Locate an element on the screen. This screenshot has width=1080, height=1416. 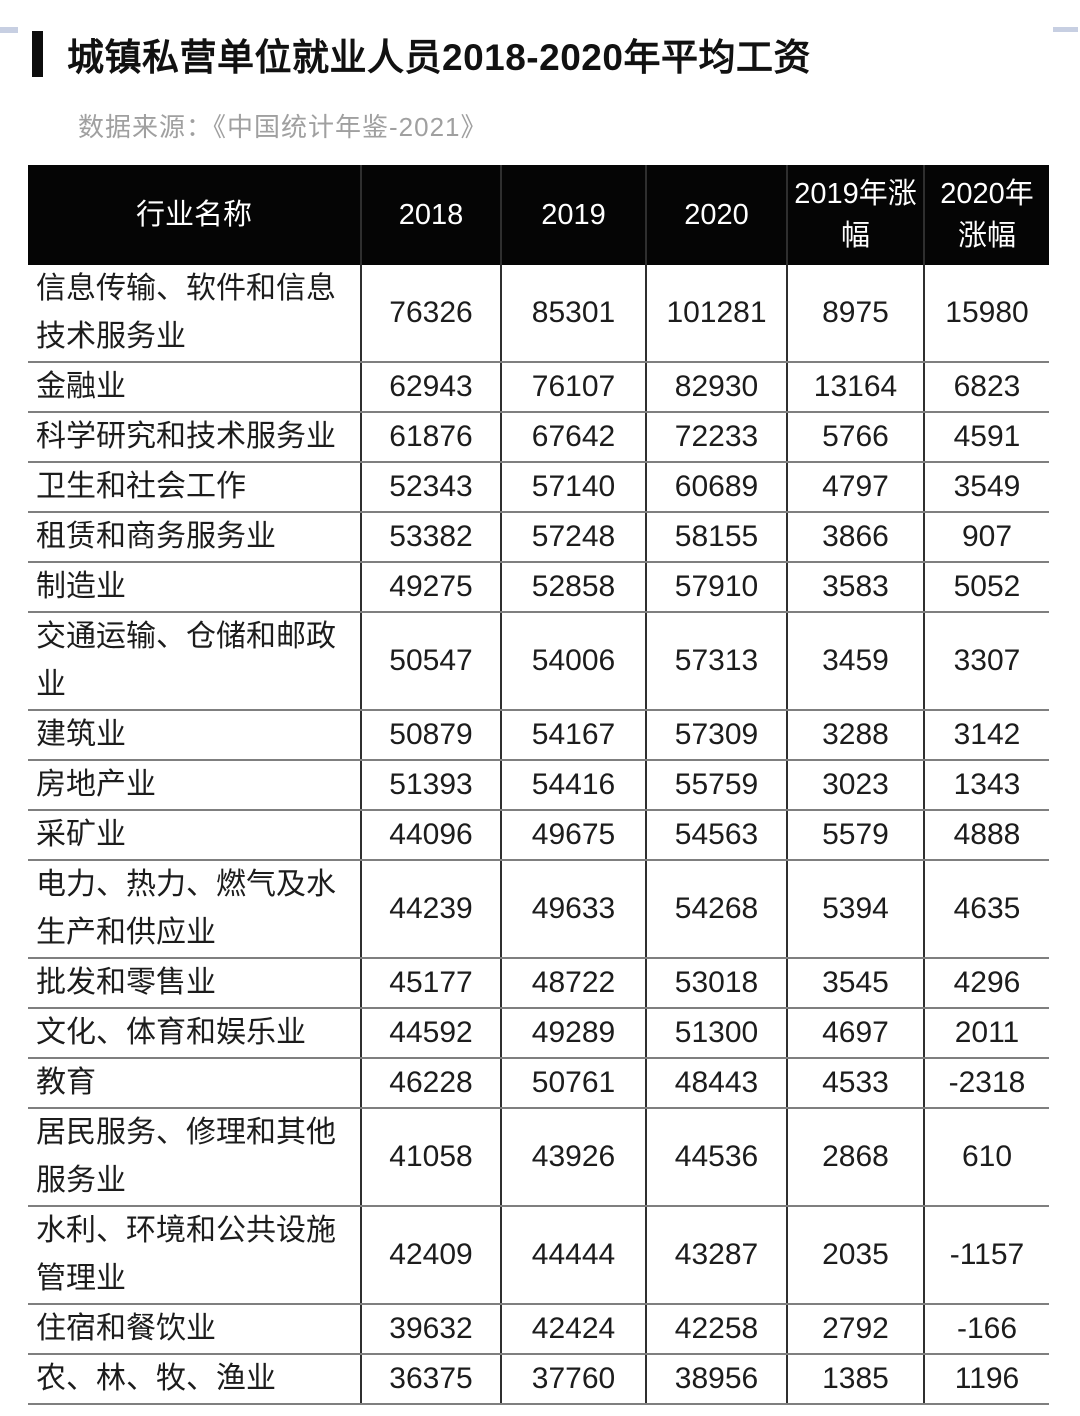
value-cell: 2011 is located at coordinates (986, 1033).